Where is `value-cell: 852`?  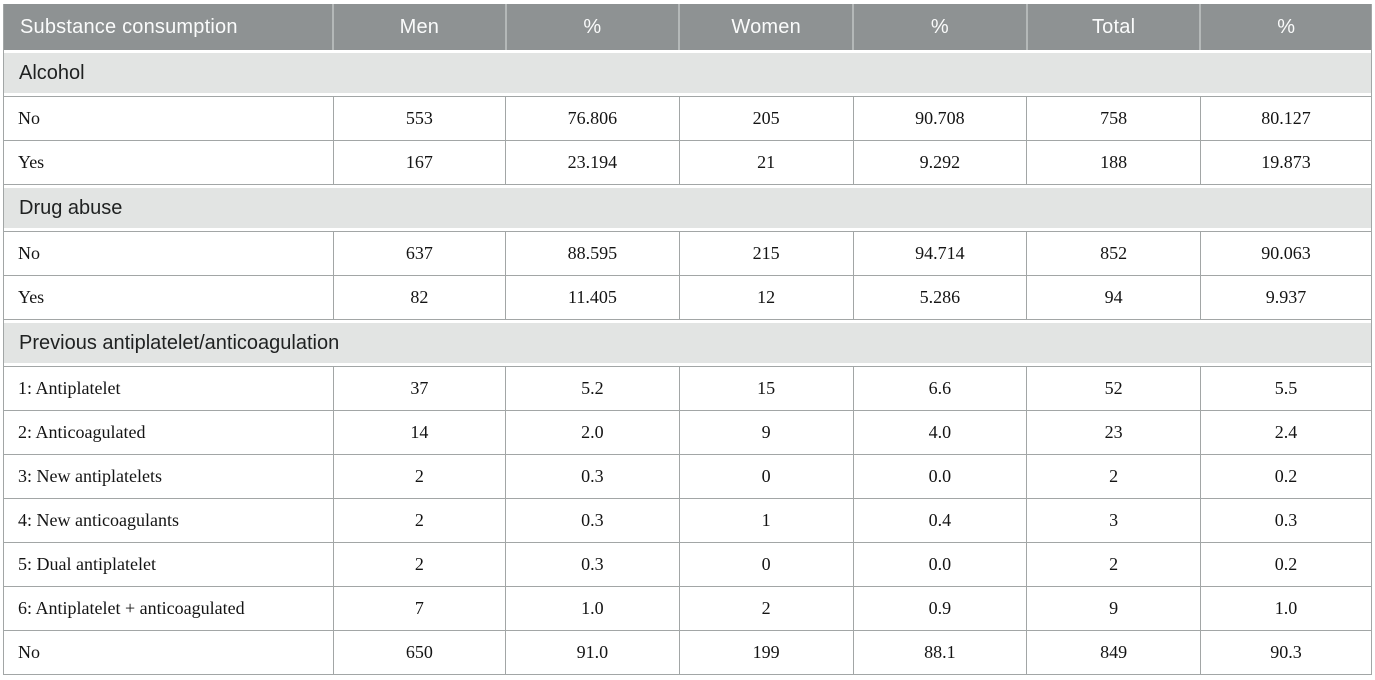 value-cell: 852 is located at coordinates (1113, 253).